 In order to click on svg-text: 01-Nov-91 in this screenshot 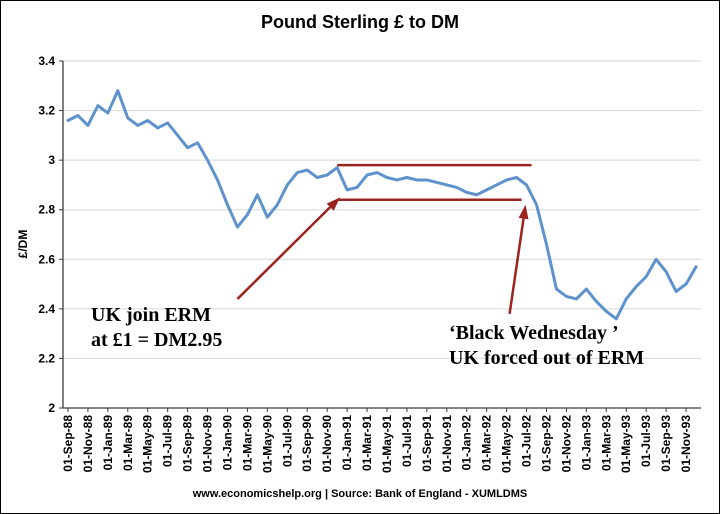, I will do `click(447, 444)`.